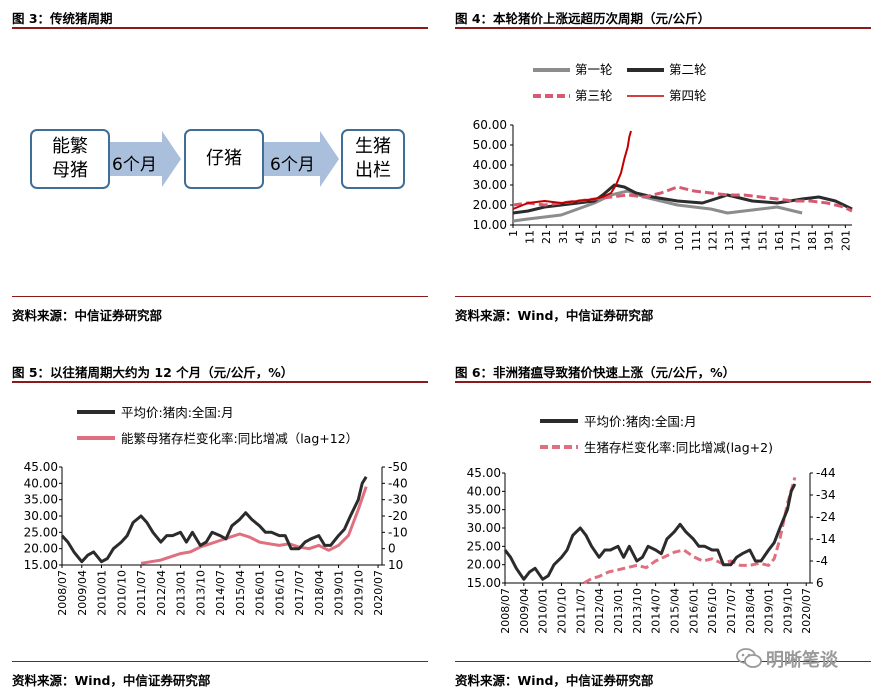 The height and width of the screenshot is (694, 882). What do you see at coordinates (688, 69) in the screenshot?
I see `fig4-legend-label-2: 第二轮` at bounding box center [688, 69].